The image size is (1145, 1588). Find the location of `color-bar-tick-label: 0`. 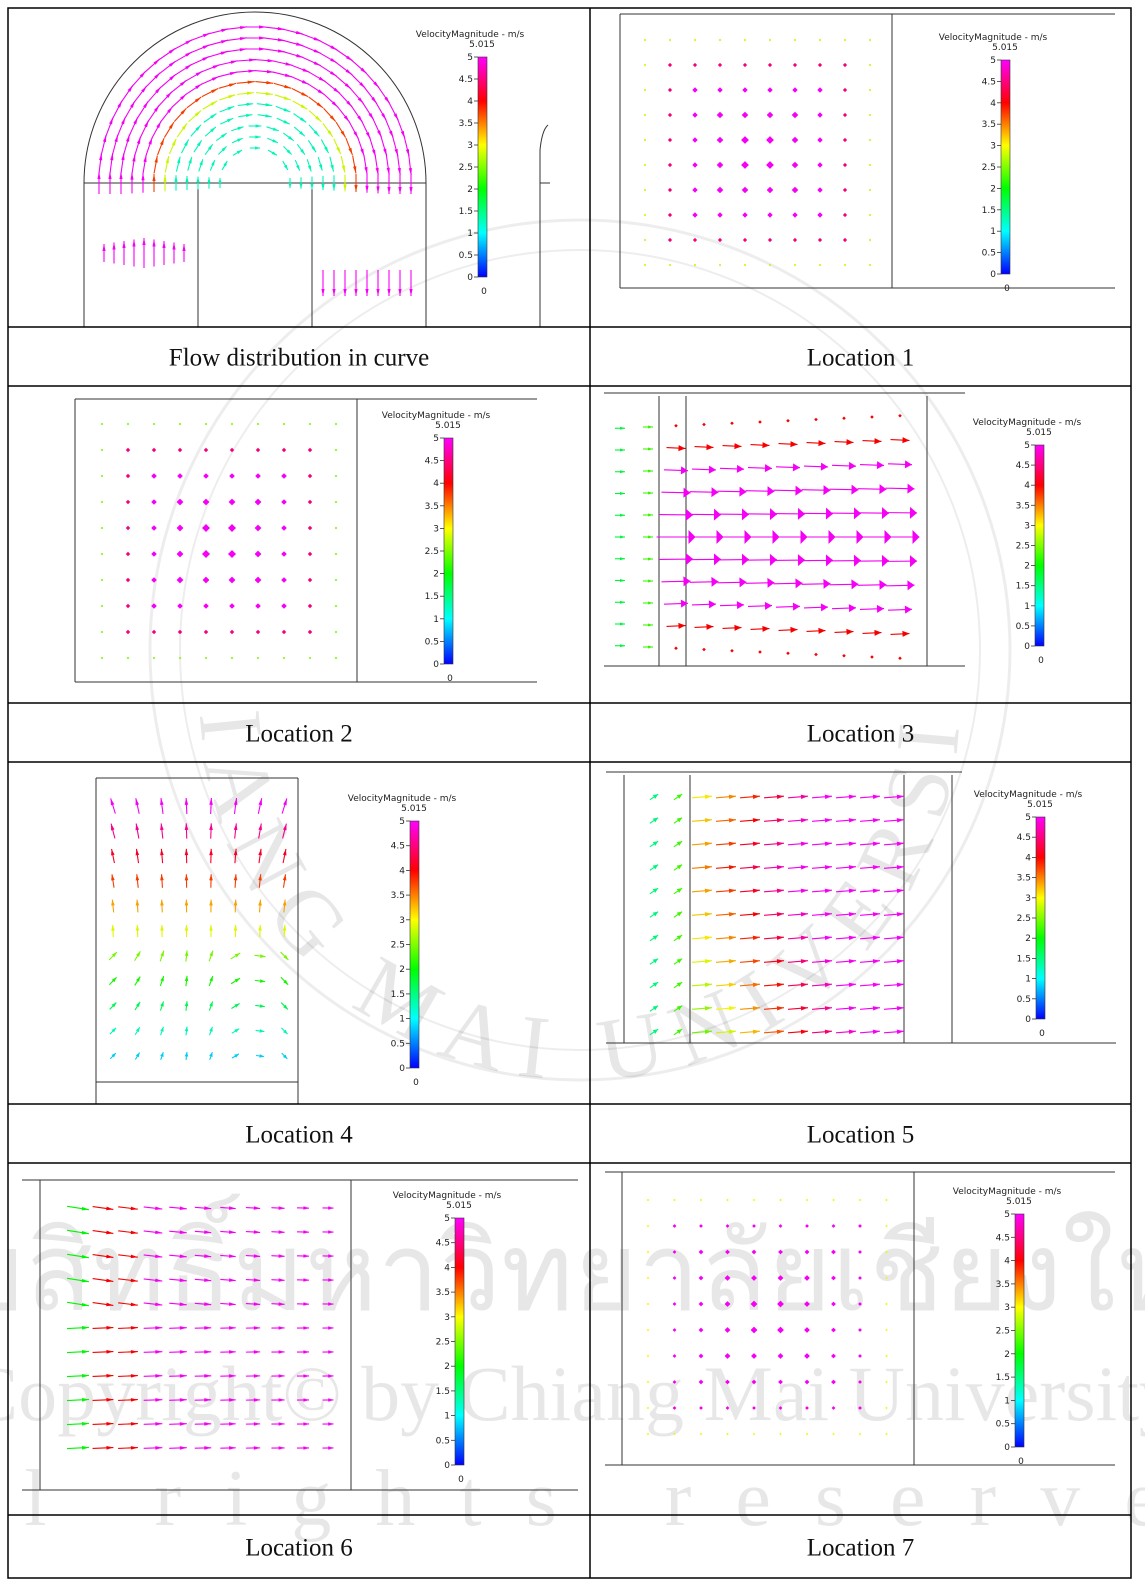

color-bar-tick-label: 0 is located at coordinates (1028, 1020).